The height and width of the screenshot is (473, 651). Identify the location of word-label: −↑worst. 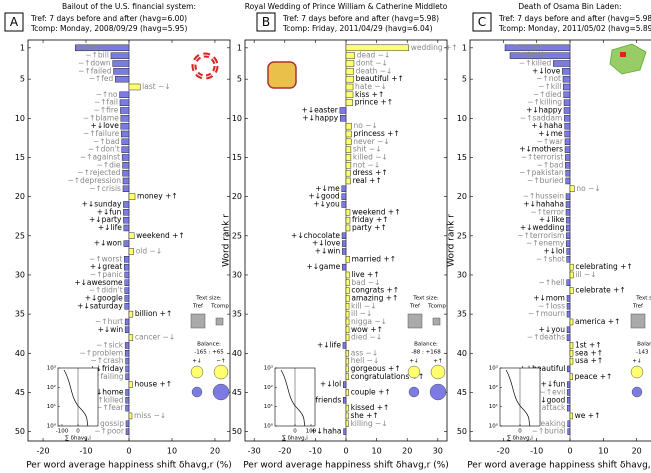
(105, 258).